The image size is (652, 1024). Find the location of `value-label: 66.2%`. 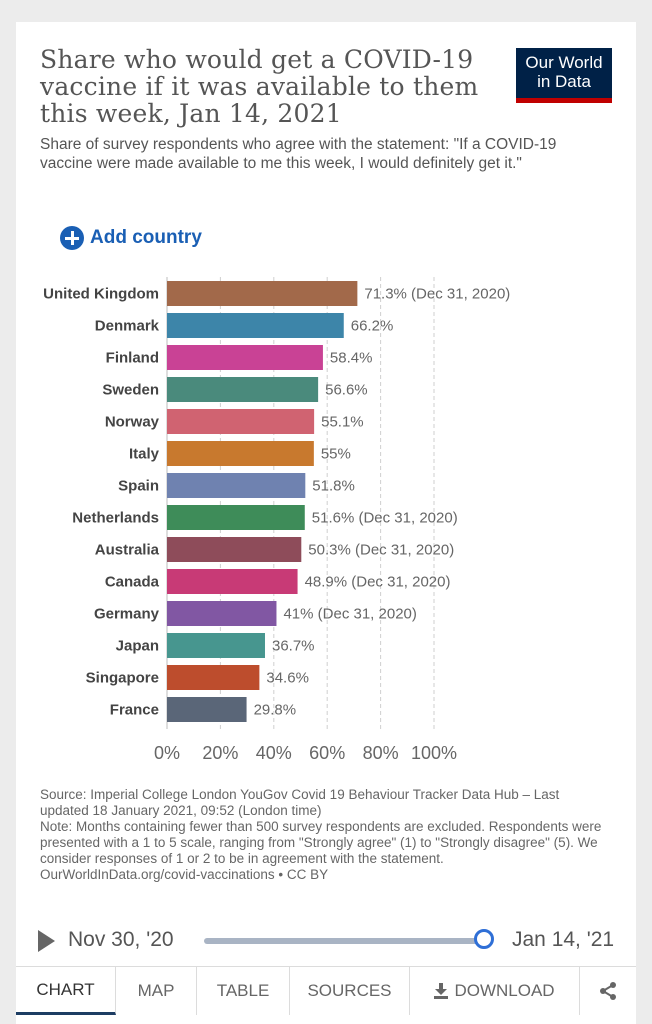

value-label: 66.2% is located at coordinates (372, 326).